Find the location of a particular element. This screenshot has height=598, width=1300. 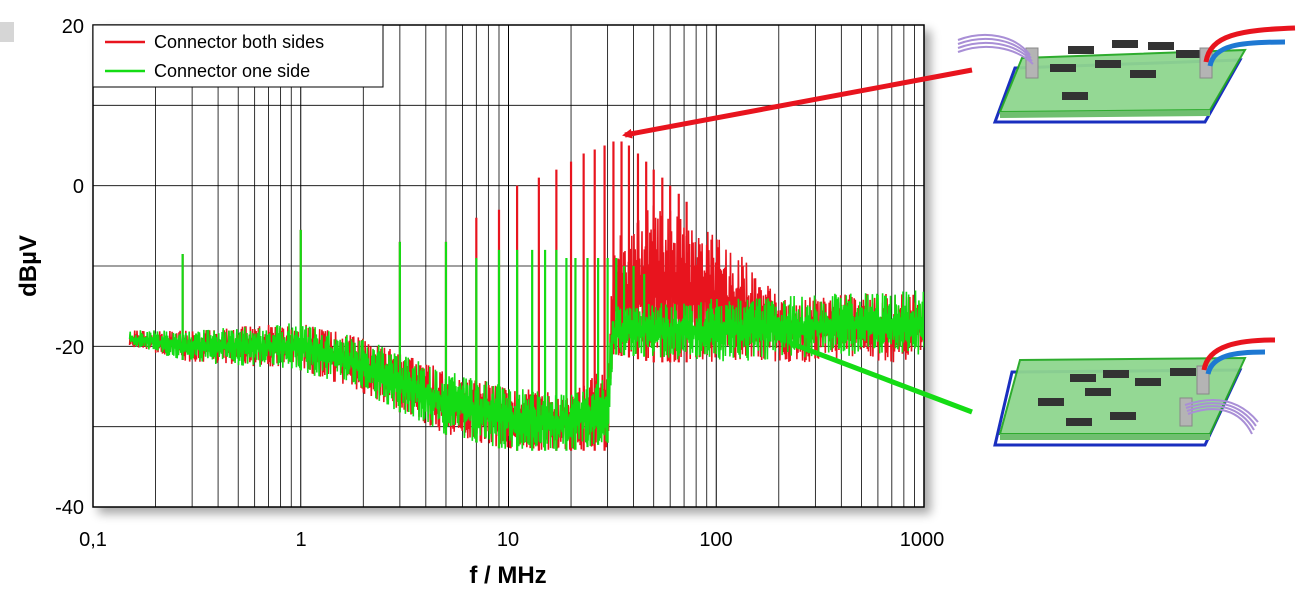

pcb-both-sides-illustration is located at coordinates (1126, 74).